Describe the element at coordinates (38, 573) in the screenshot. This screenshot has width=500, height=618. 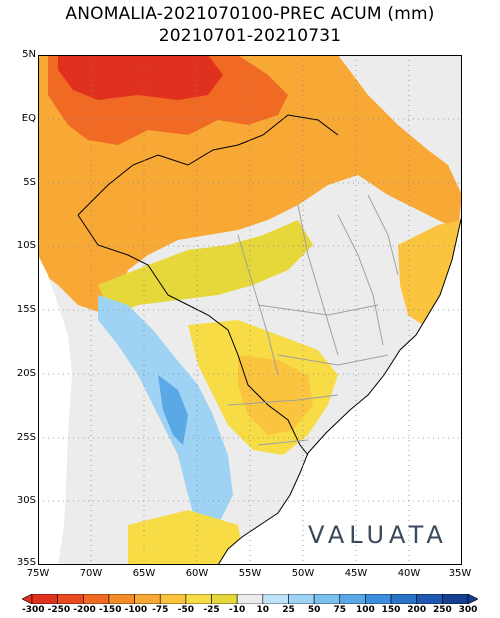
I see `lon-label-75w: 75W` at that location.